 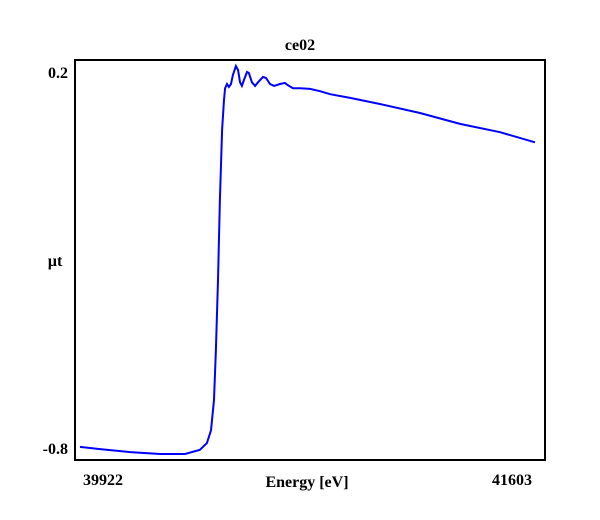 What do you see at coordinates (55, 261) in the screenshot?
I see `y-axis-label: µt` at bounding box center [55, 261].